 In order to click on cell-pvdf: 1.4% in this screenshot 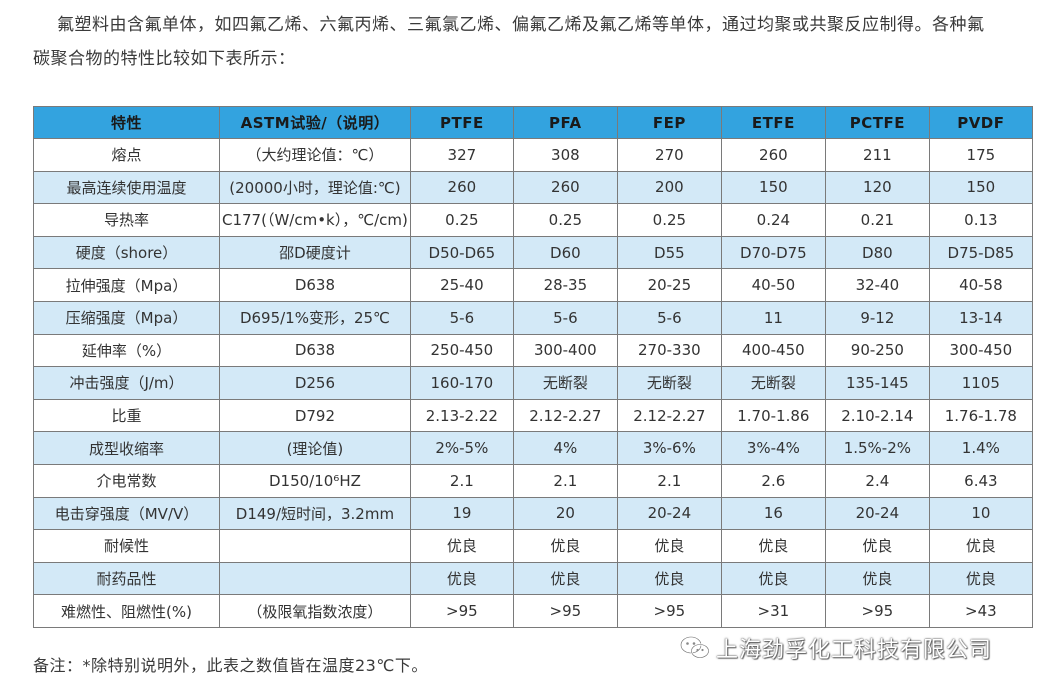, I will do `click(980, 448)`.